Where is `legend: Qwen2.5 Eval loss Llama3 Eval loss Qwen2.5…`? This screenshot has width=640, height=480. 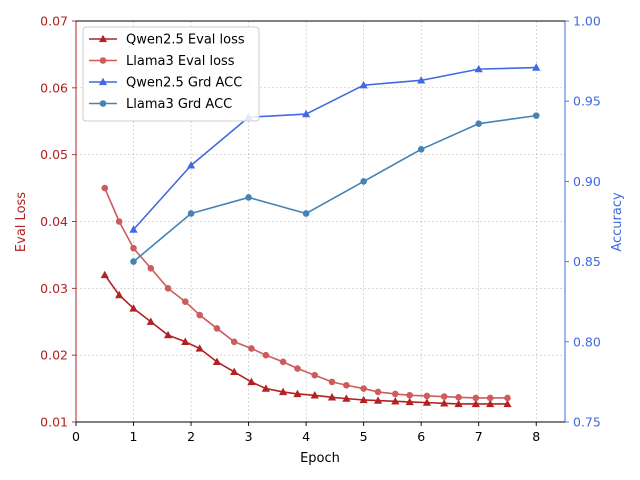 legend: Qwen2.5 Eval loss Llama3 Eval loss Qwen2.5… is located at coordinates (171, 74).